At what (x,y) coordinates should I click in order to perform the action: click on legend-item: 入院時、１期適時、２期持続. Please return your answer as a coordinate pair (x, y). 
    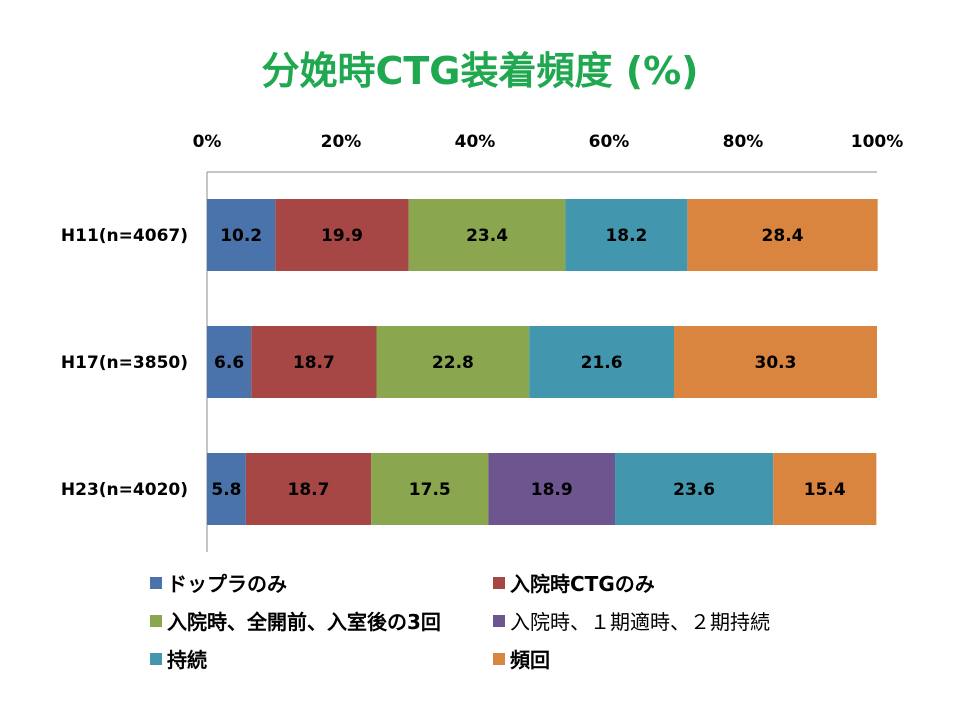
    Looking at the image, I should click on (631, 620).